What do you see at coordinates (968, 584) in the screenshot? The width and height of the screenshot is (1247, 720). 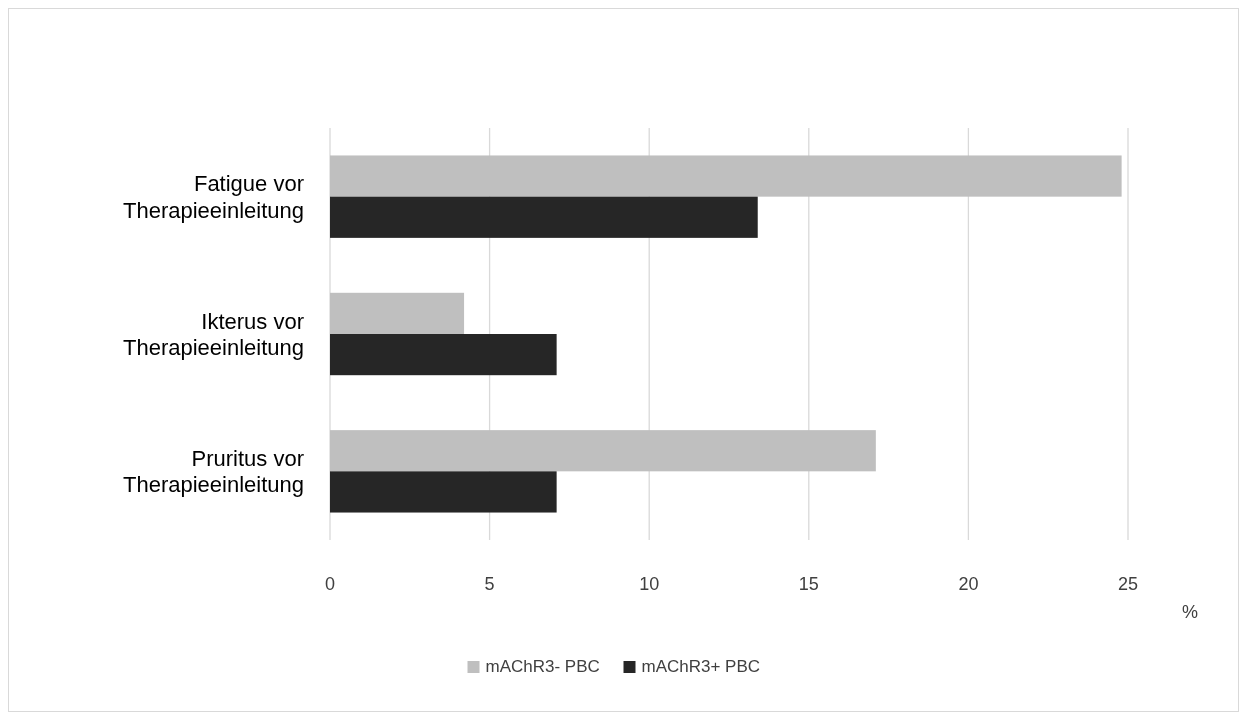 I see `x-tick-label: 20` at bounding box center [968, 584].